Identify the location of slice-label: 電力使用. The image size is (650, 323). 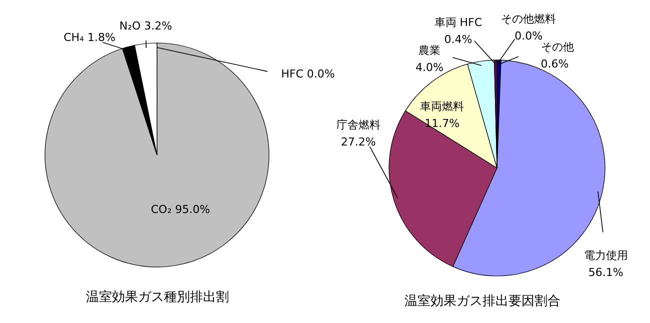
(606, 255).